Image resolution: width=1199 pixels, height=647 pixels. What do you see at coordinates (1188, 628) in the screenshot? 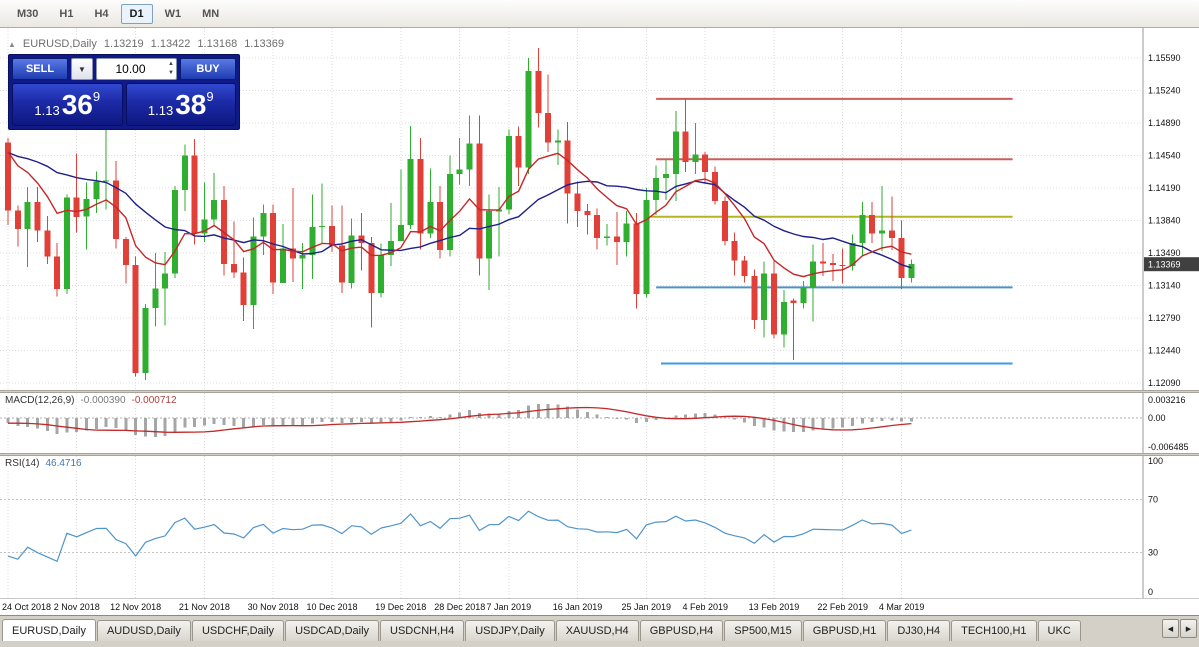
I see `tab-scroll-right-icon: ▶` at bounding box center [1188, 628].